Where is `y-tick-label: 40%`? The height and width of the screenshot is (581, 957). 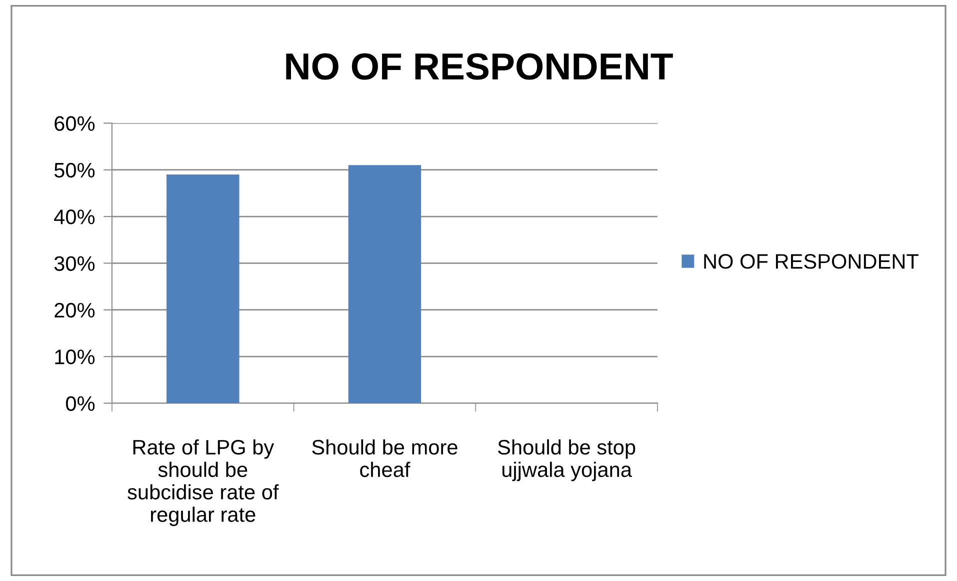
y-tick-label: 40% is located at coordinates (74, 217).